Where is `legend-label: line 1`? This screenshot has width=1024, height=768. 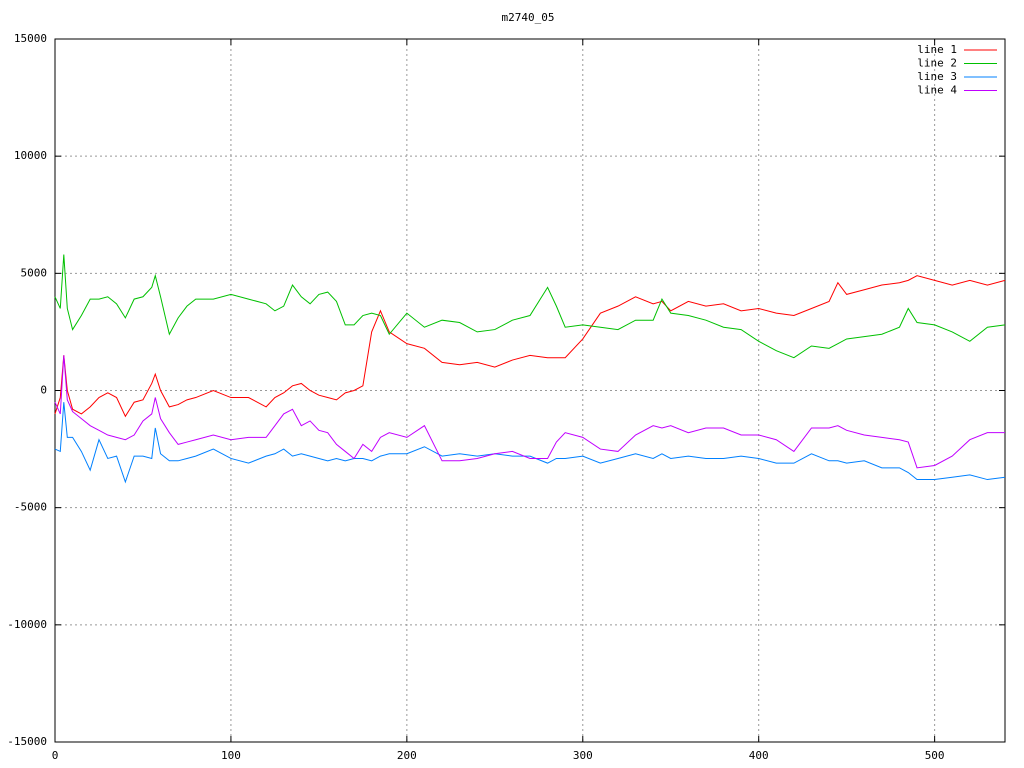 legend-label: line 1 is located at coordinates (937, 49).